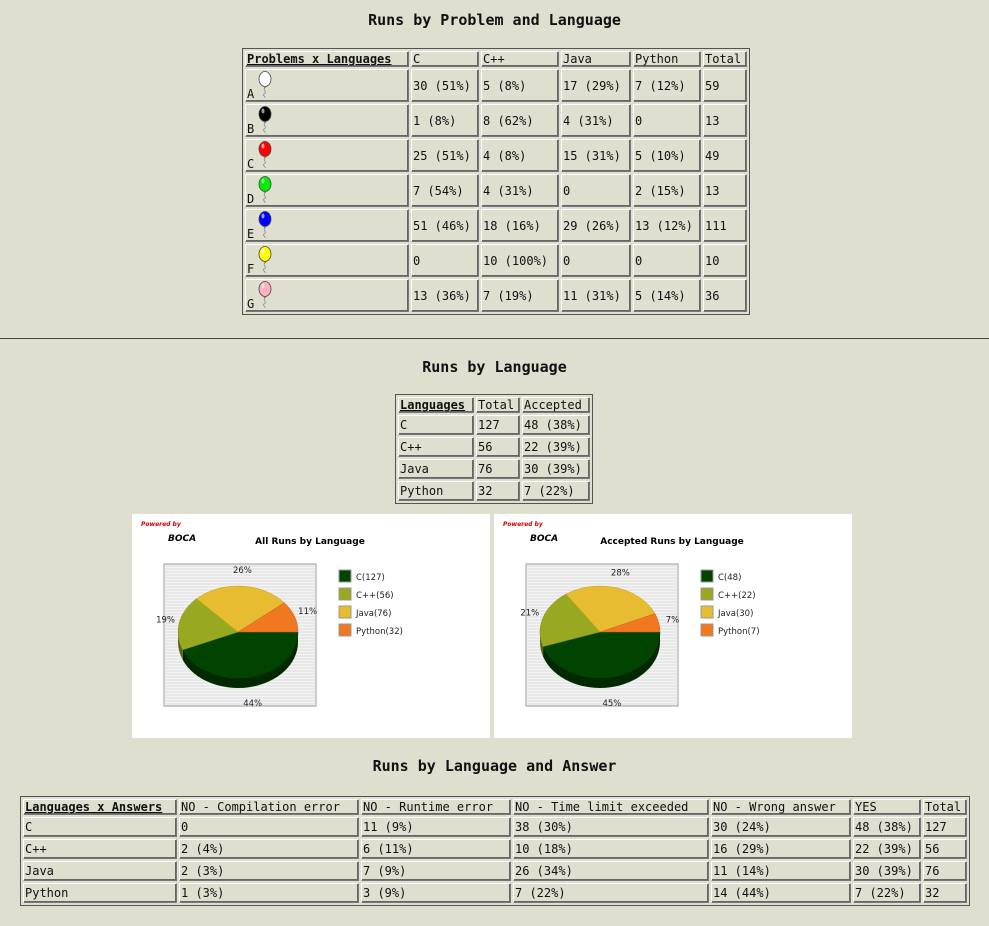  What do you see at coordinates (667, 155) in the screenshot?
I see `value-cell: 5 (10%)` at bounding box center [667, 155].